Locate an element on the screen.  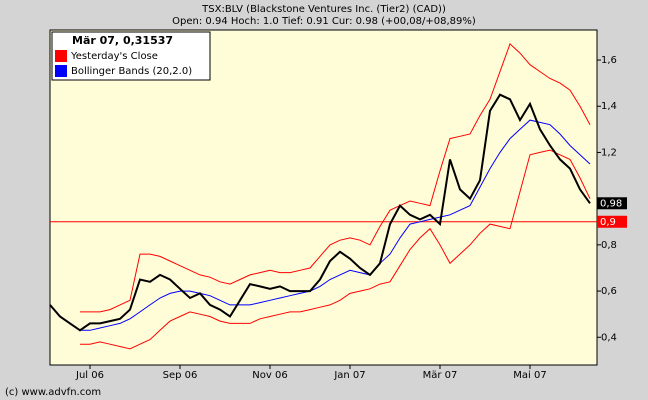
reference-box is located at coordinates (612, 221).